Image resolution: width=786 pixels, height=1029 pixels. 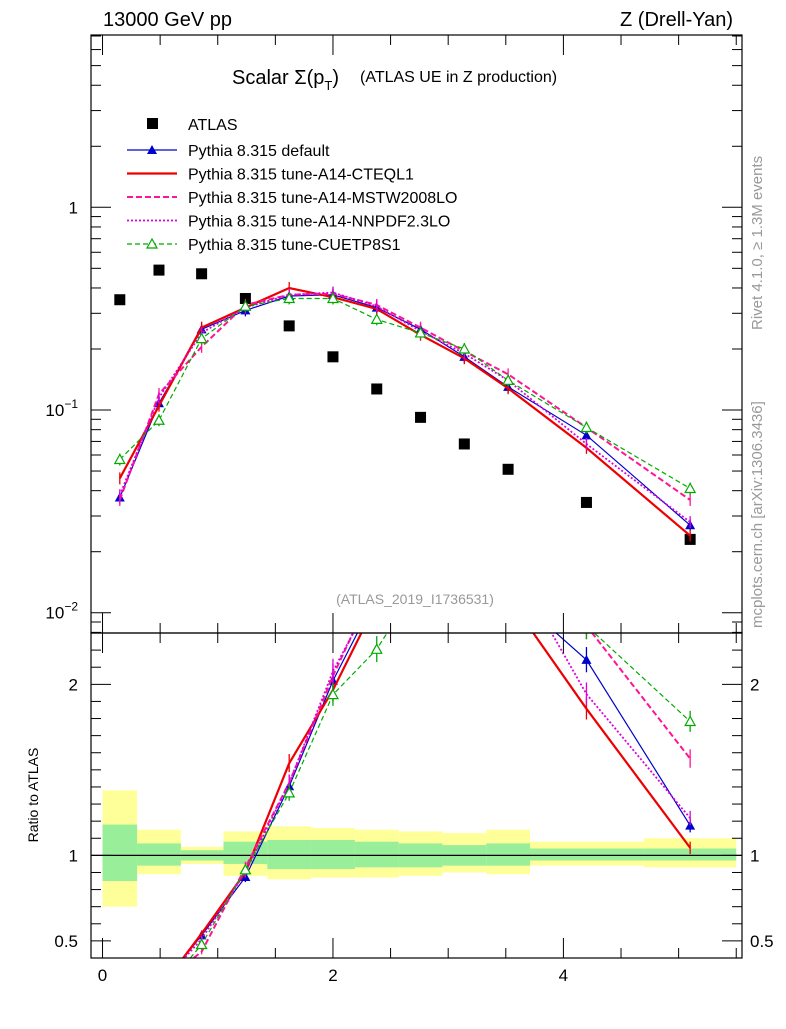 I want to click on series-2-line, so click(x=404, y=396).